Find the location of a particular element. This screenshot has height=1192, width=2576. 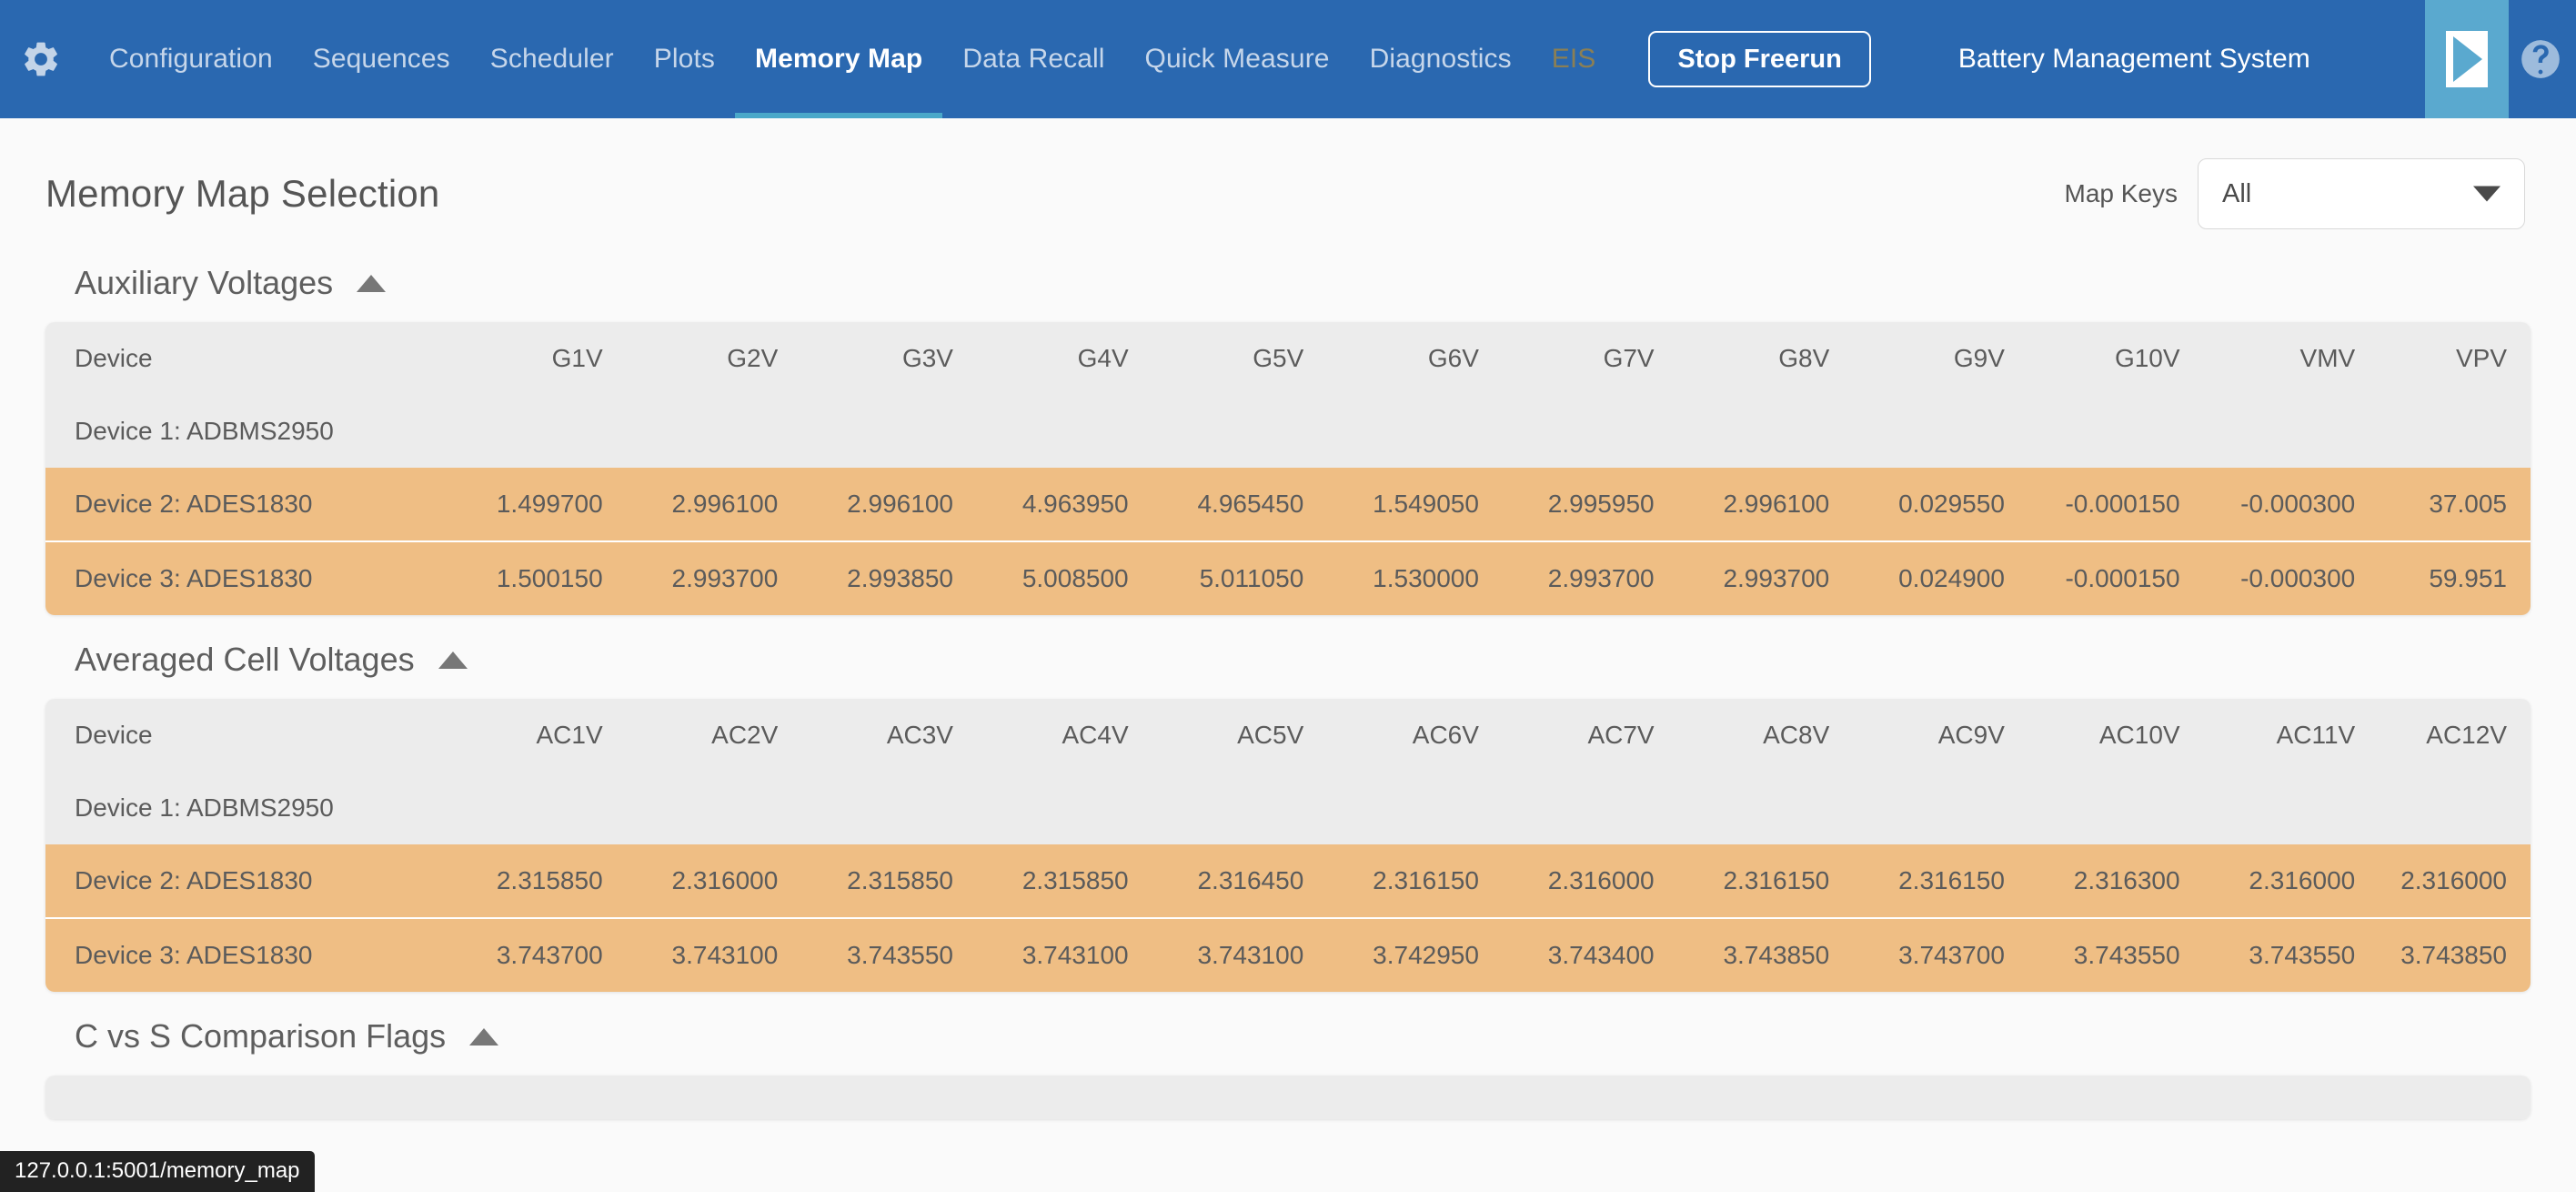

chevron-down-icon is located at coordinates (2487, 194).